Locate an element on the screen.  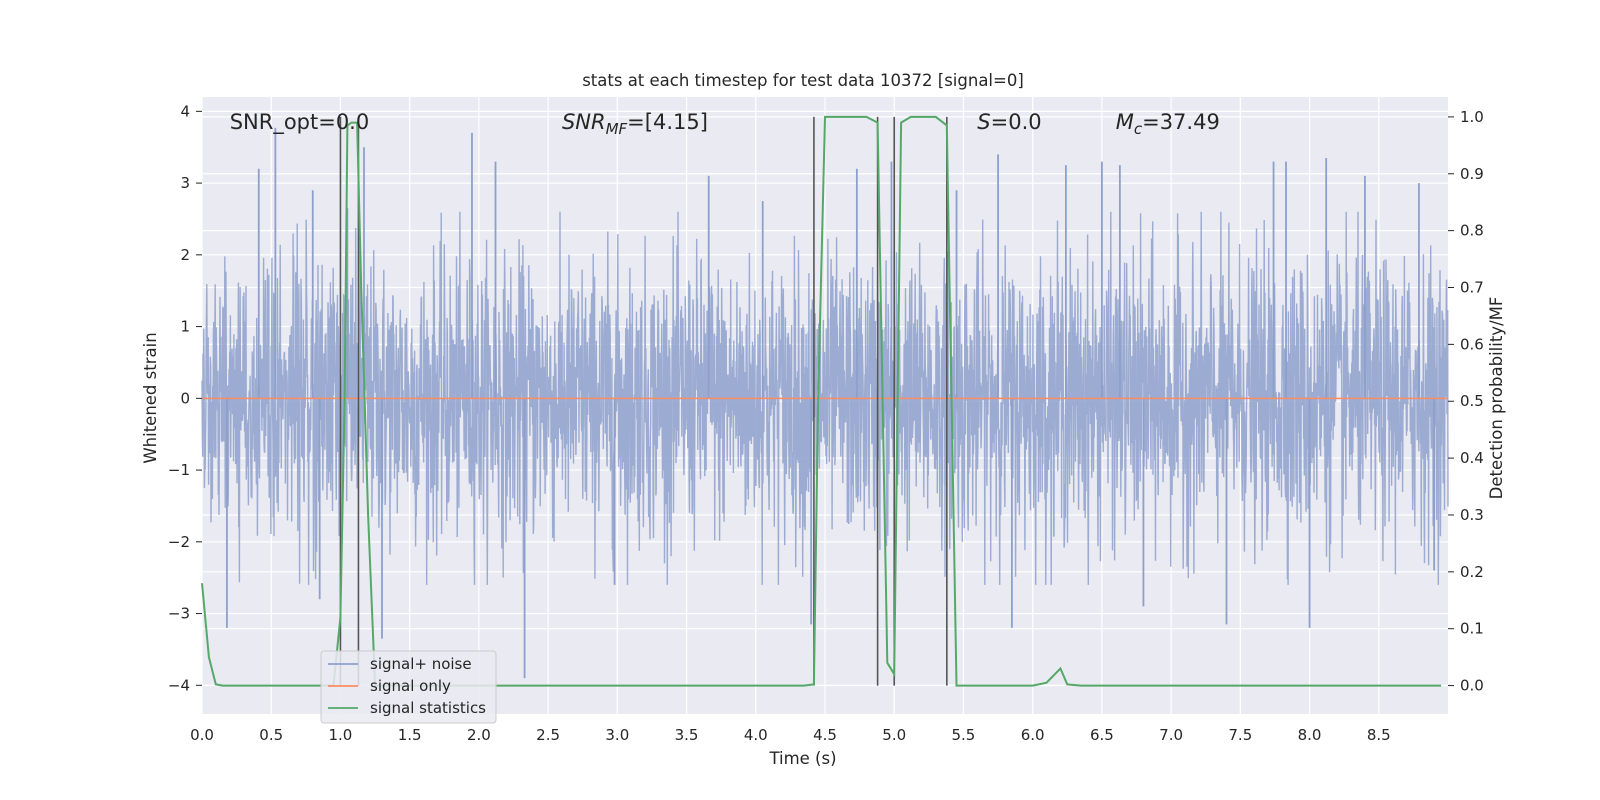
x-tick-label: 3.0 is located at coordinates (617, 735).